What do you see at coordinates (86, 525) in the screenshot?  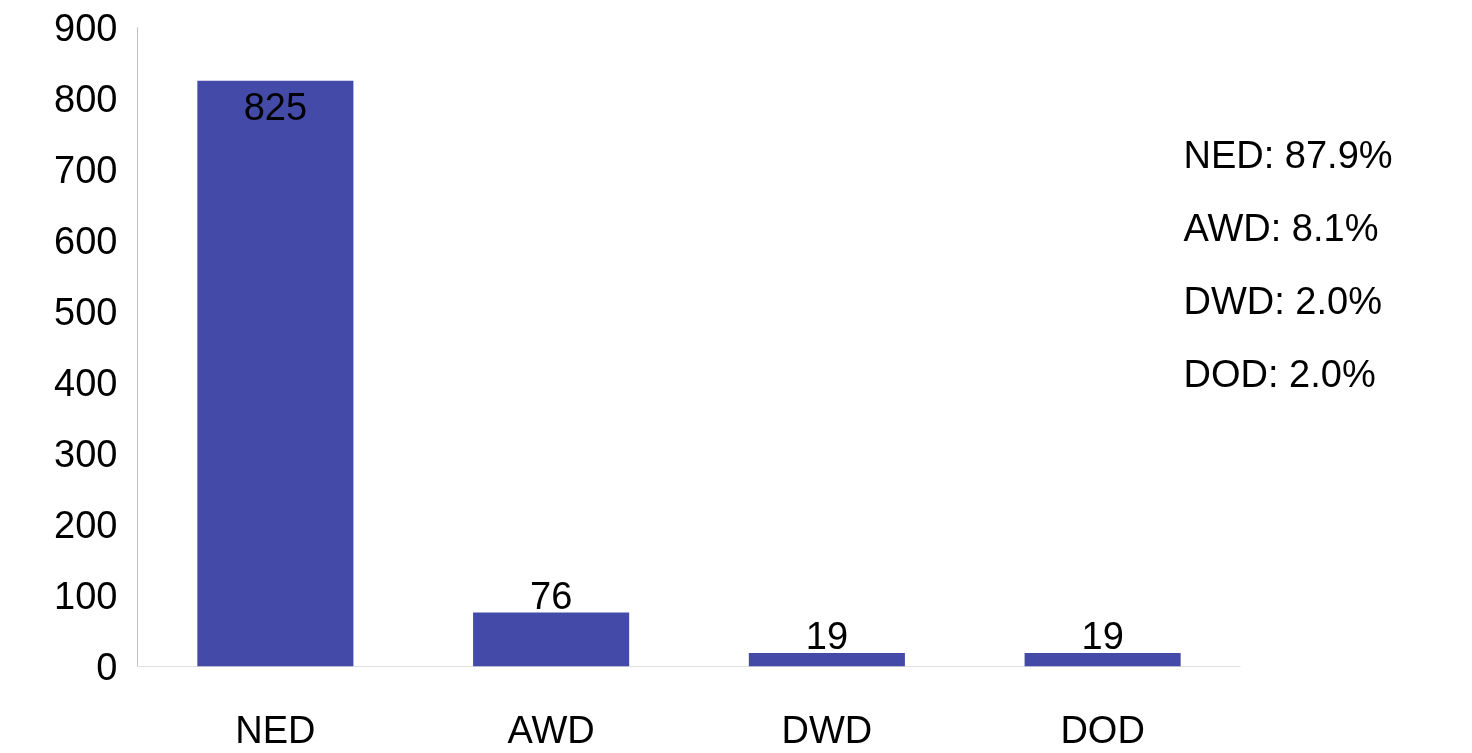 I see `y-tick-label: 200` at bounding box center [86, 525].